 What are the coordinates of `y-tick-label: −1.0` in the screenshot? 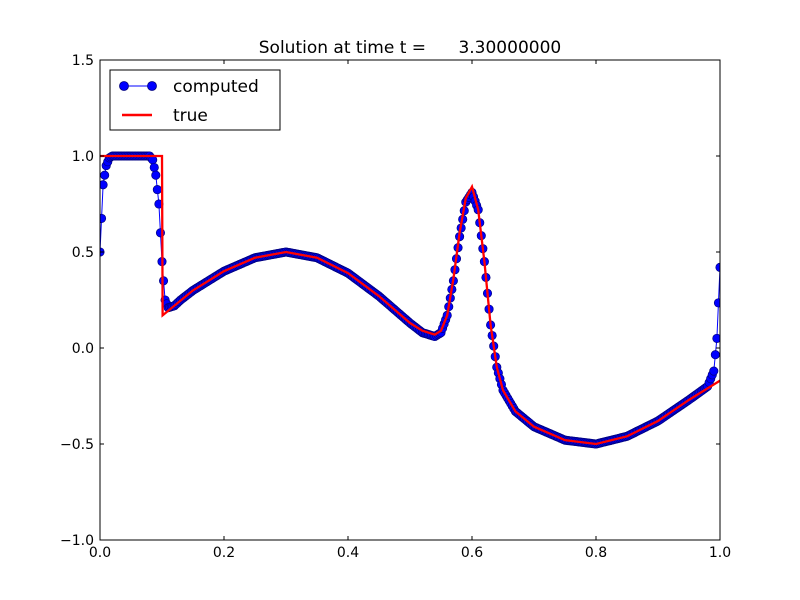 It's located at (77, 541).